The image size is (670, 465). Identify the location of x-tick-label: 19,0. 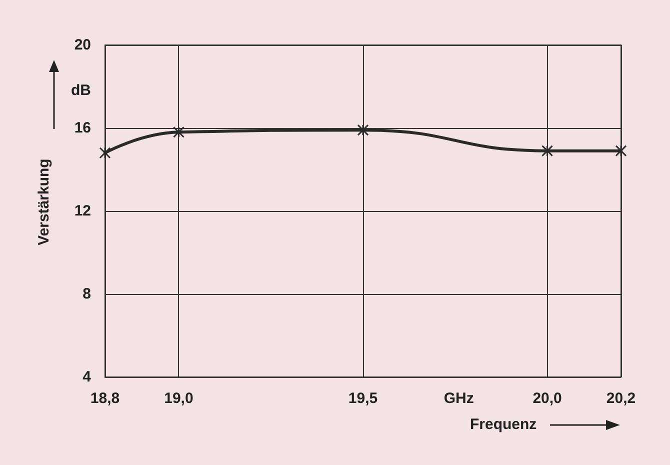
(179, 398).